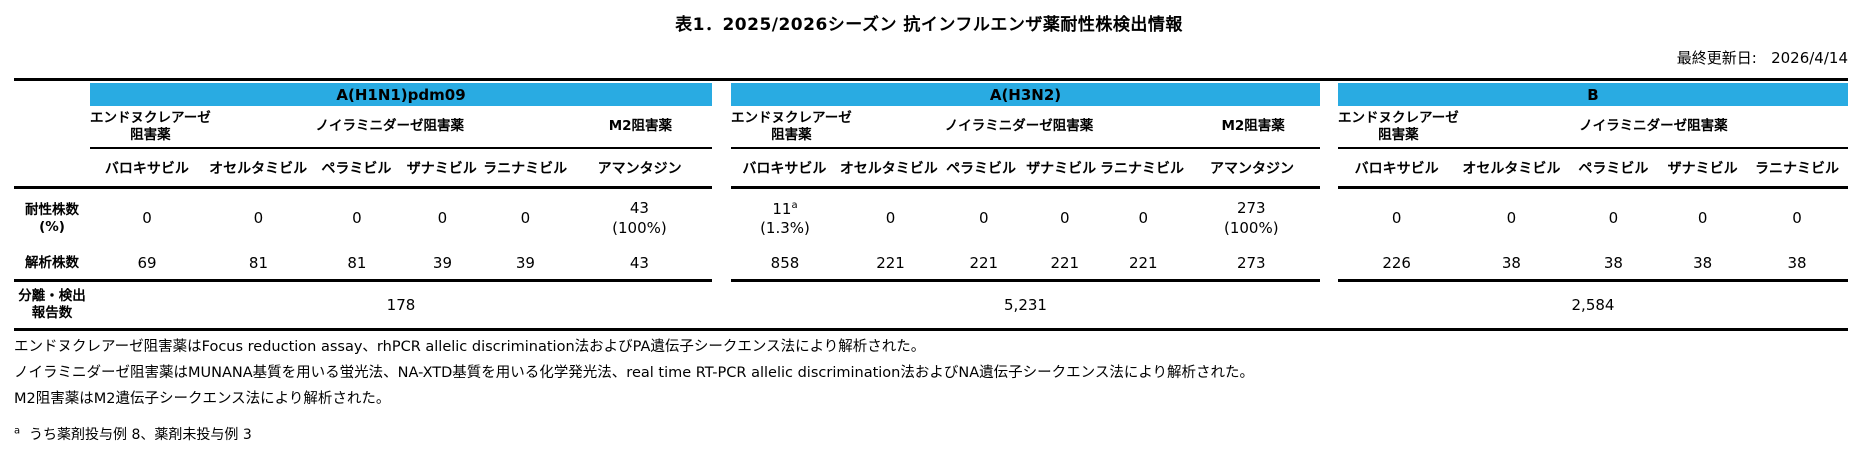  What do you see at coordinates (785, 262) in the screenshot?
I see `analyzed-count-cell: 858` at bounding box center [785, 262].